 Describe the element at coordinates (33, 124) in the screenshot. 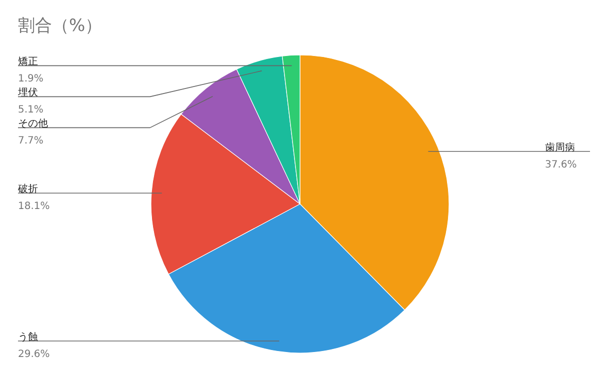

I see `slice-label: その他` at that location.